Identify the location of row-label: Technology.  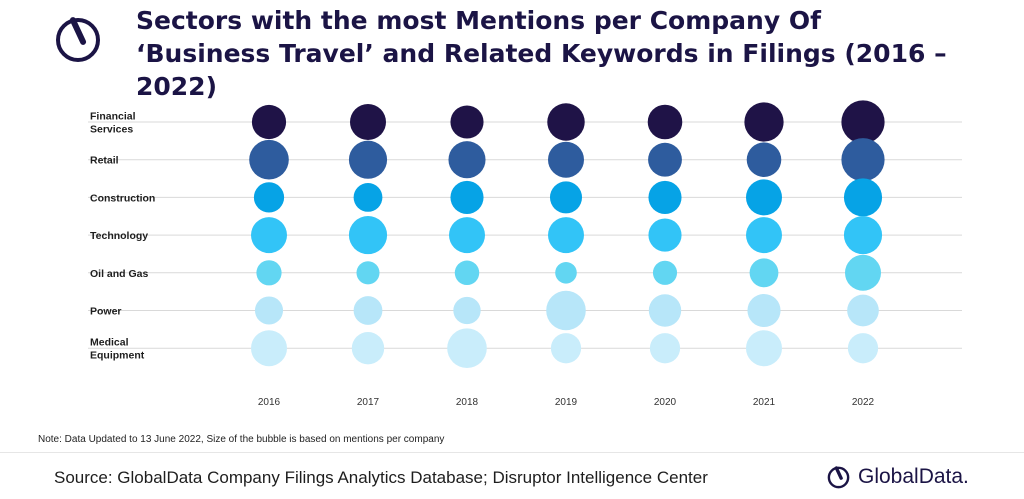
(119, 236).